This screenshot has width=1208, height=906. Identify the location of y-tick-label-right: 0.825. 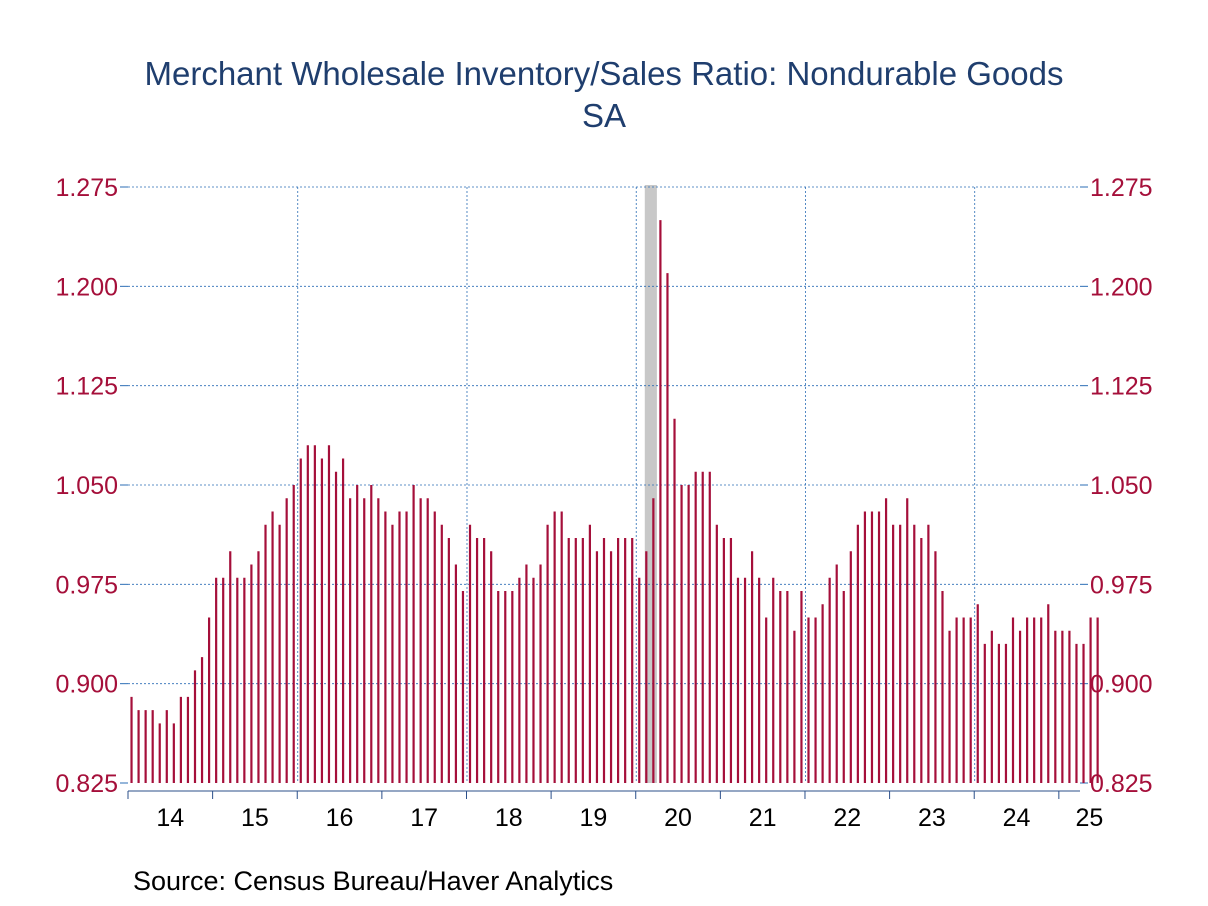
(1121, 784).